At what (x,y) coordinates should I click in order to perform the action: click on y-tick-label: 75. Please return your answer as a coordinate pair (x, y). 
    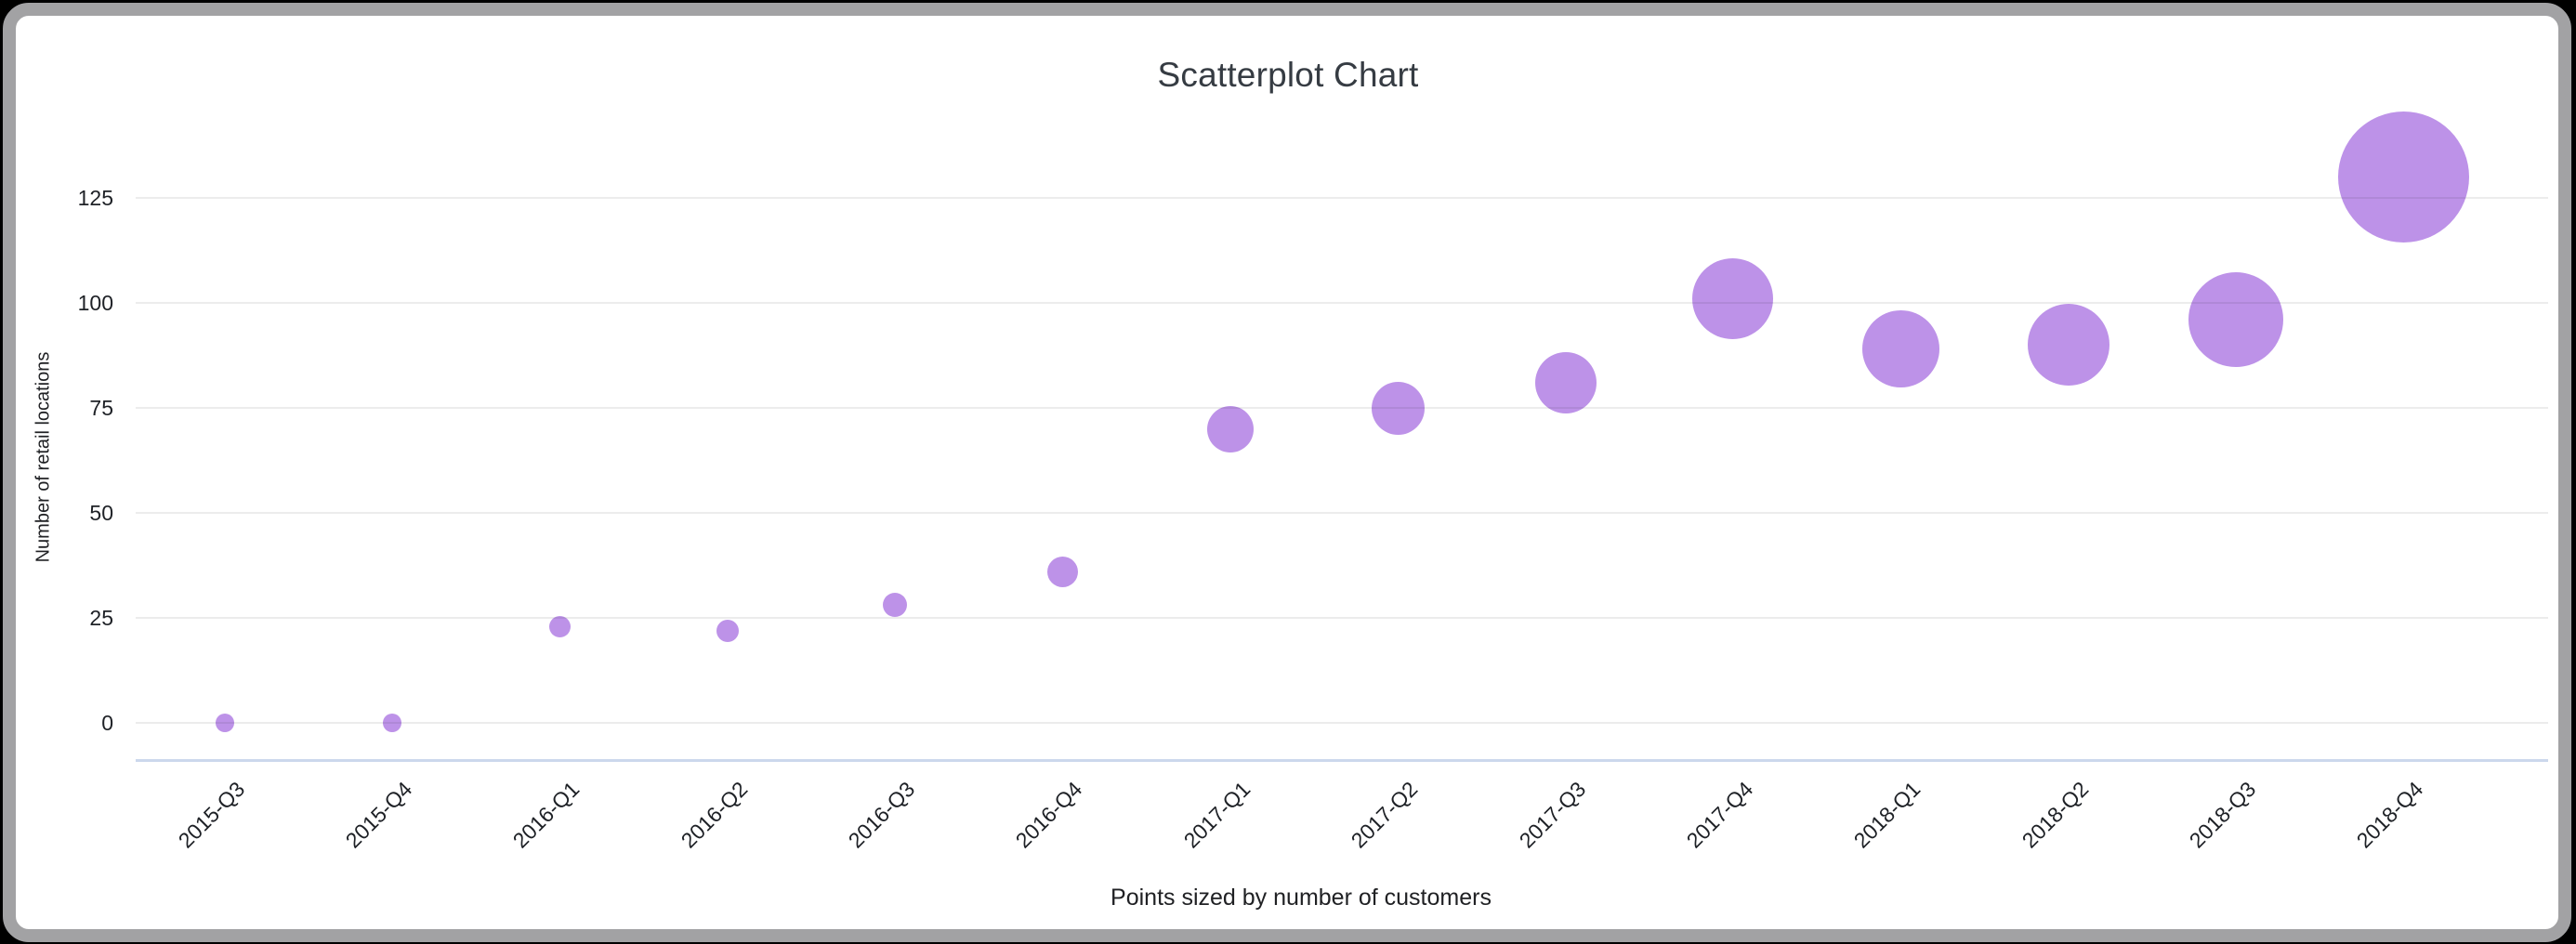
    Looking at the image, I should click on (101, 408).